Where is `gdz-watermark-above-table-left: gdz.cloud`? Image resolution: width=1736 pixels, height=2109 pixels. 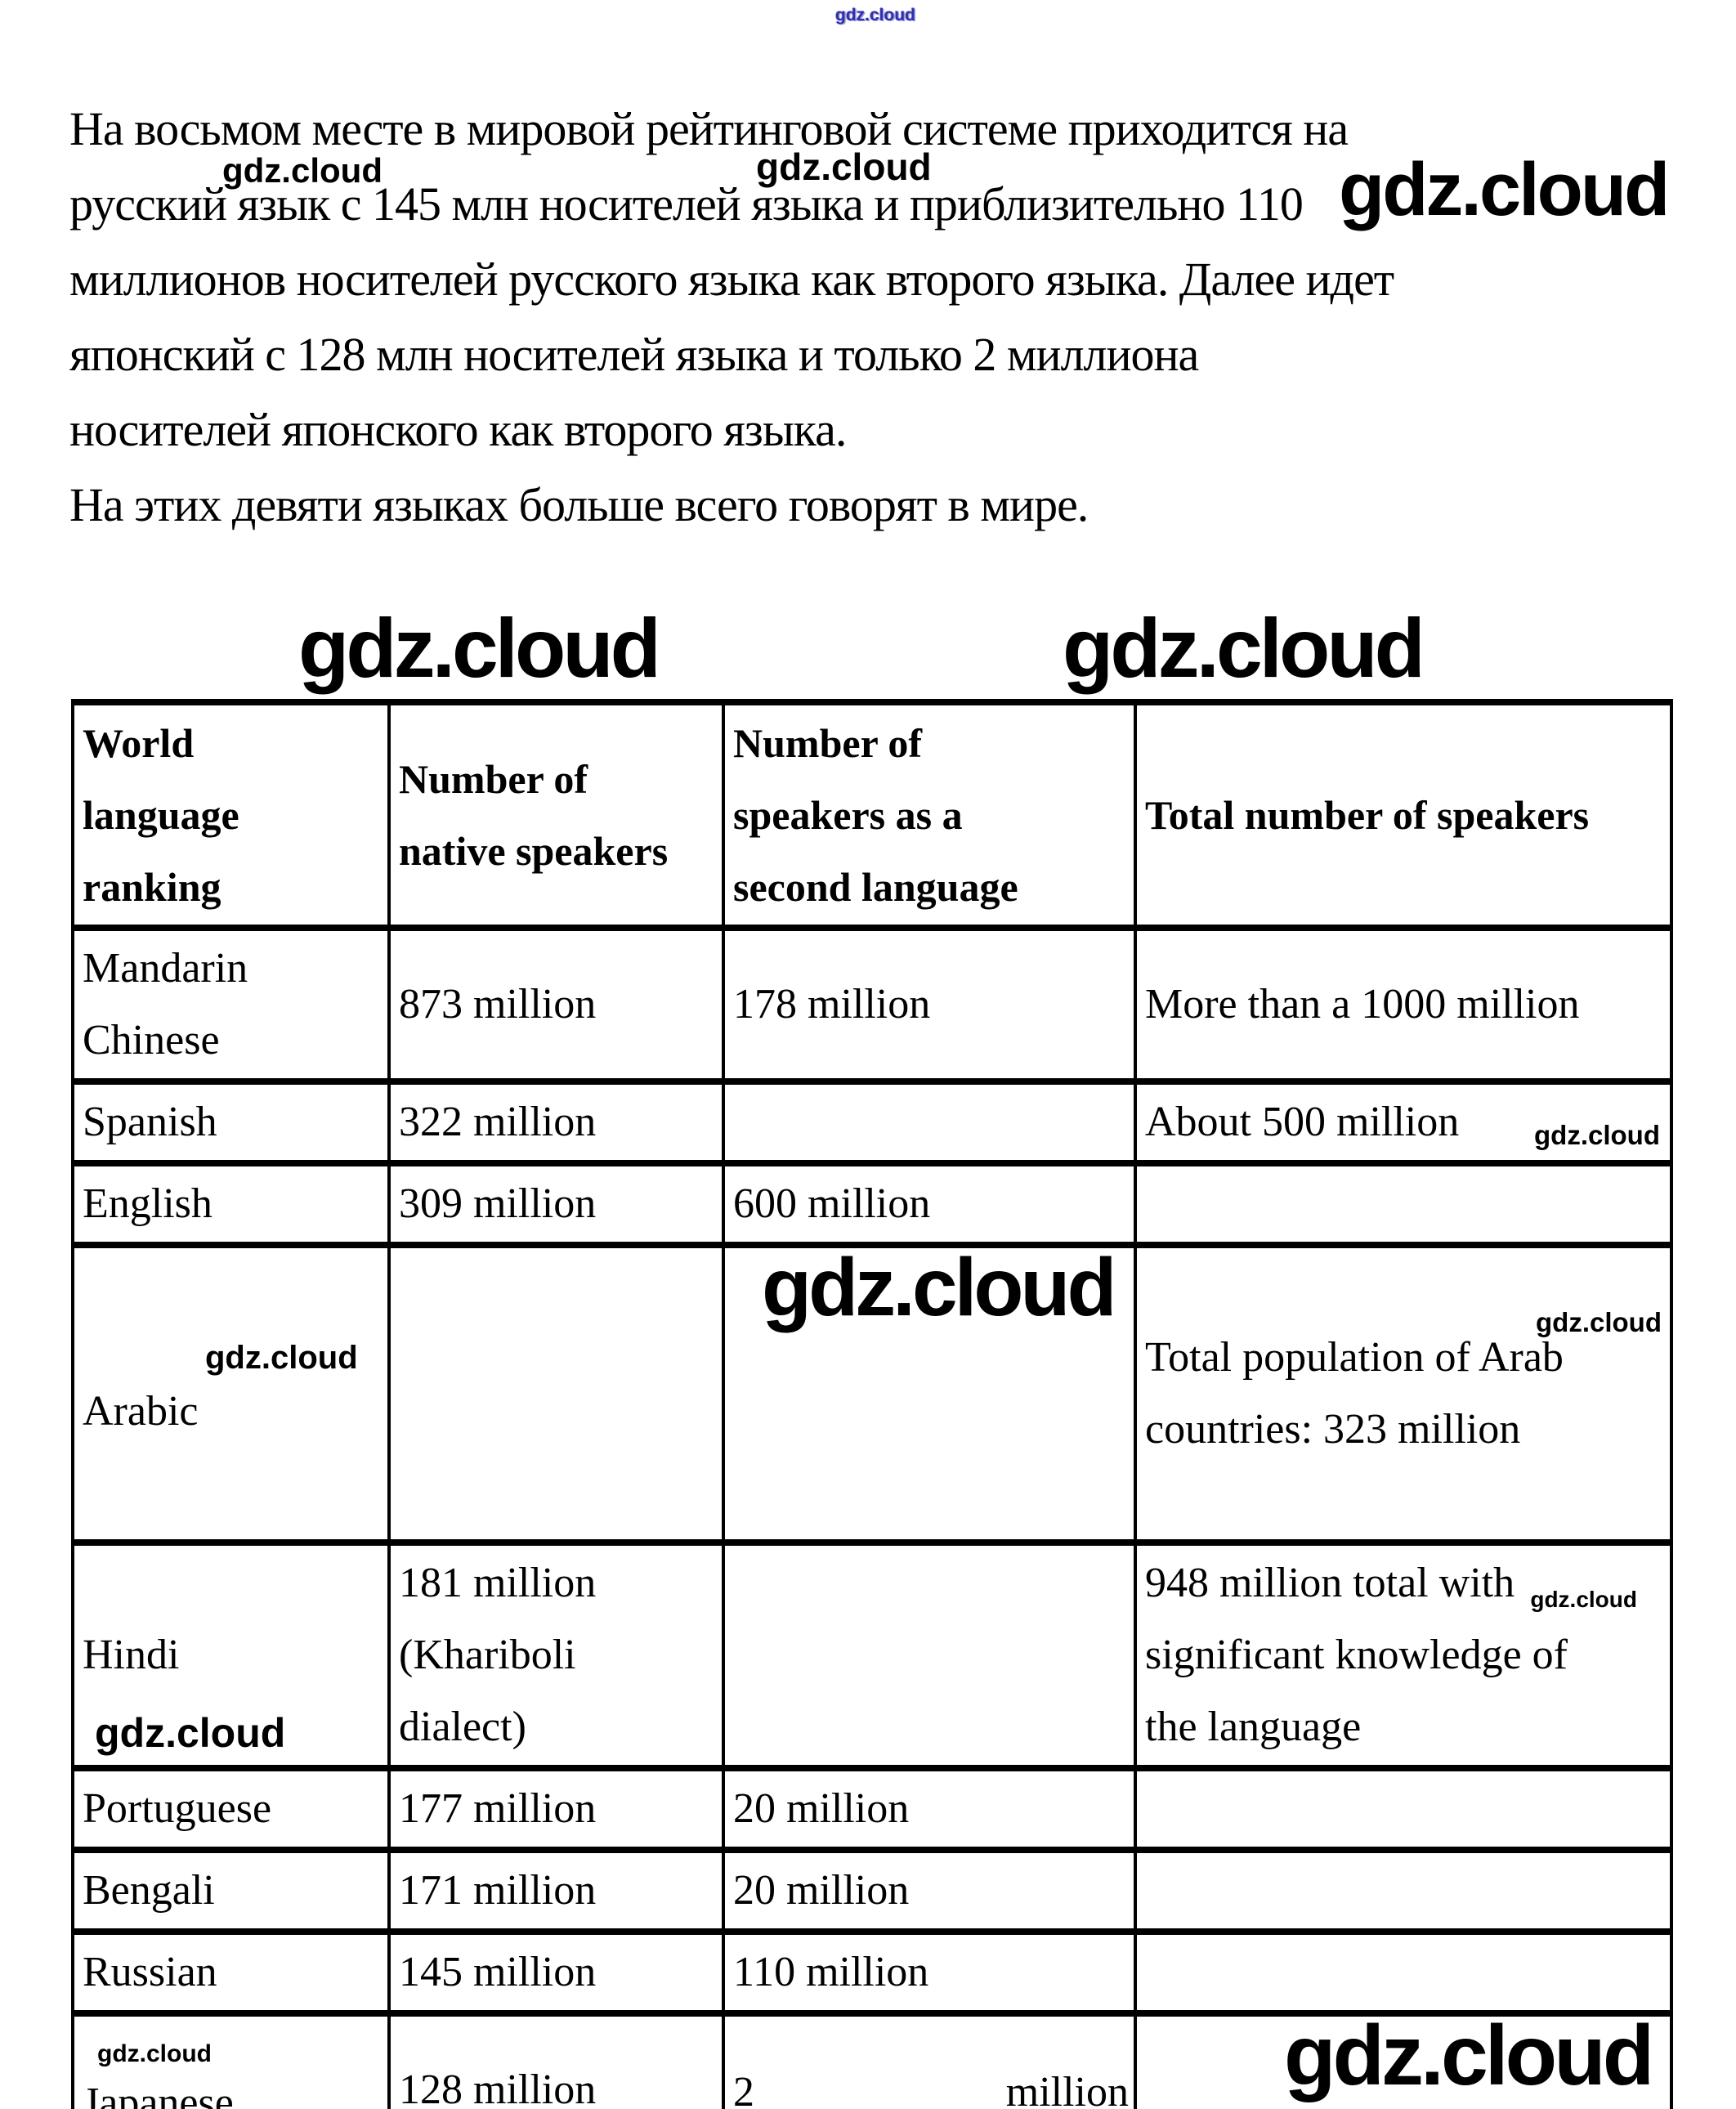 gdz-watermark-above-table-left: gdz.cloud is located at coordinates (480, 648).